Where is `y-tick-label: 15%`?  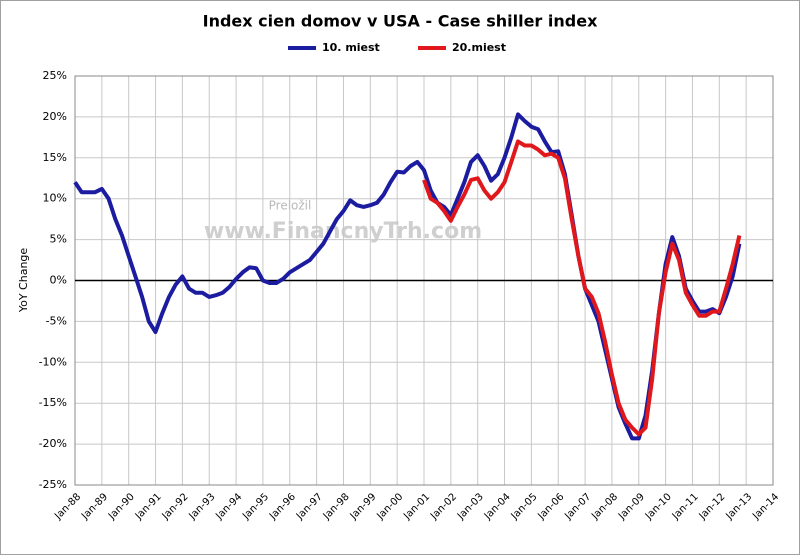 y-tick-label: 15% is located at coordinates (55, 157).